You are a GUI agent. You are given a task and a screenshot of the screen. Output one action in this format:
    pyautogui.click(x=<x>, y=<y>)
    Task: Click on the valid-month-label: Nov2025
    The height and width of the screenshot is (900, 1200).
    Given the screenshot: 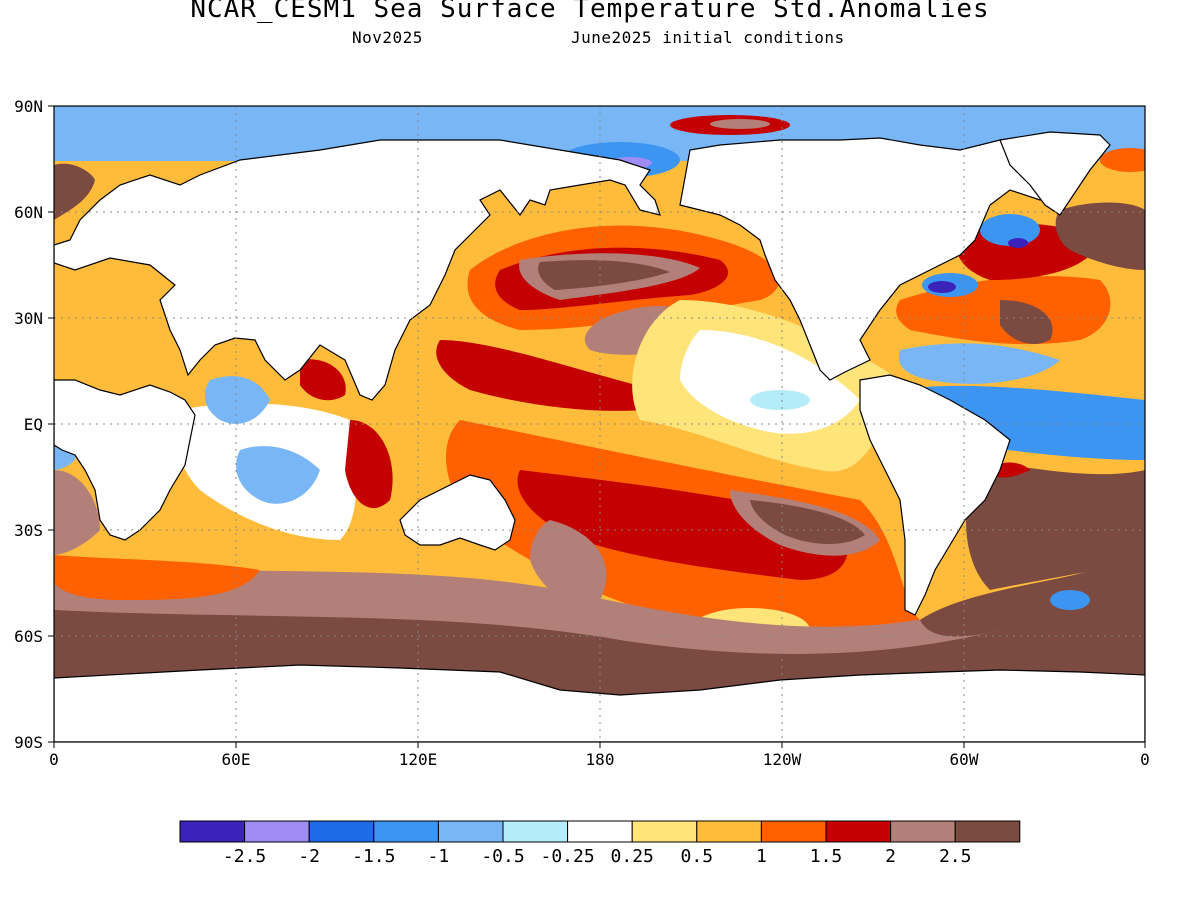 What is the action you would take?
    pyautogui.click(x=387, y=37)
    